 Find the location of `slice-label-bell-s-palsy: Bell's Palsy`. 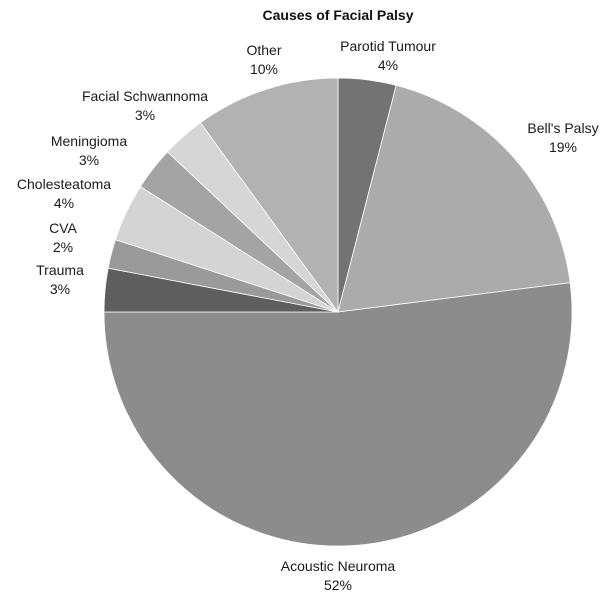

slice-label-bell-s-palsy: Bell's Palsy is located at coordinates (562, 128).